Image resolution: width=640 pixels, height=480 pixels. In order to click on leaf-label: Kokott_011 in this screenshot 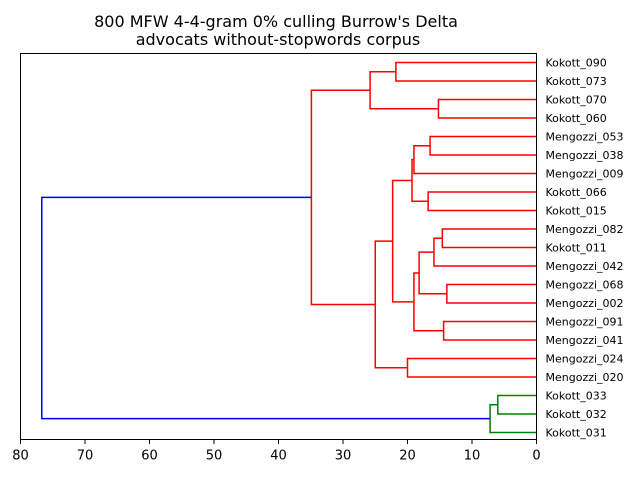, I will do `click(576, 248)`.